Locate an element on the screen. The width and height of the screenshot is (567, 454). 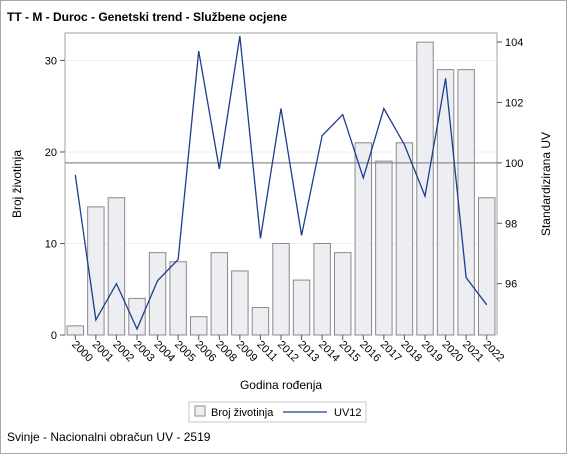
x-tick-label-2022: 2022 is located at coordinates (494, 352).